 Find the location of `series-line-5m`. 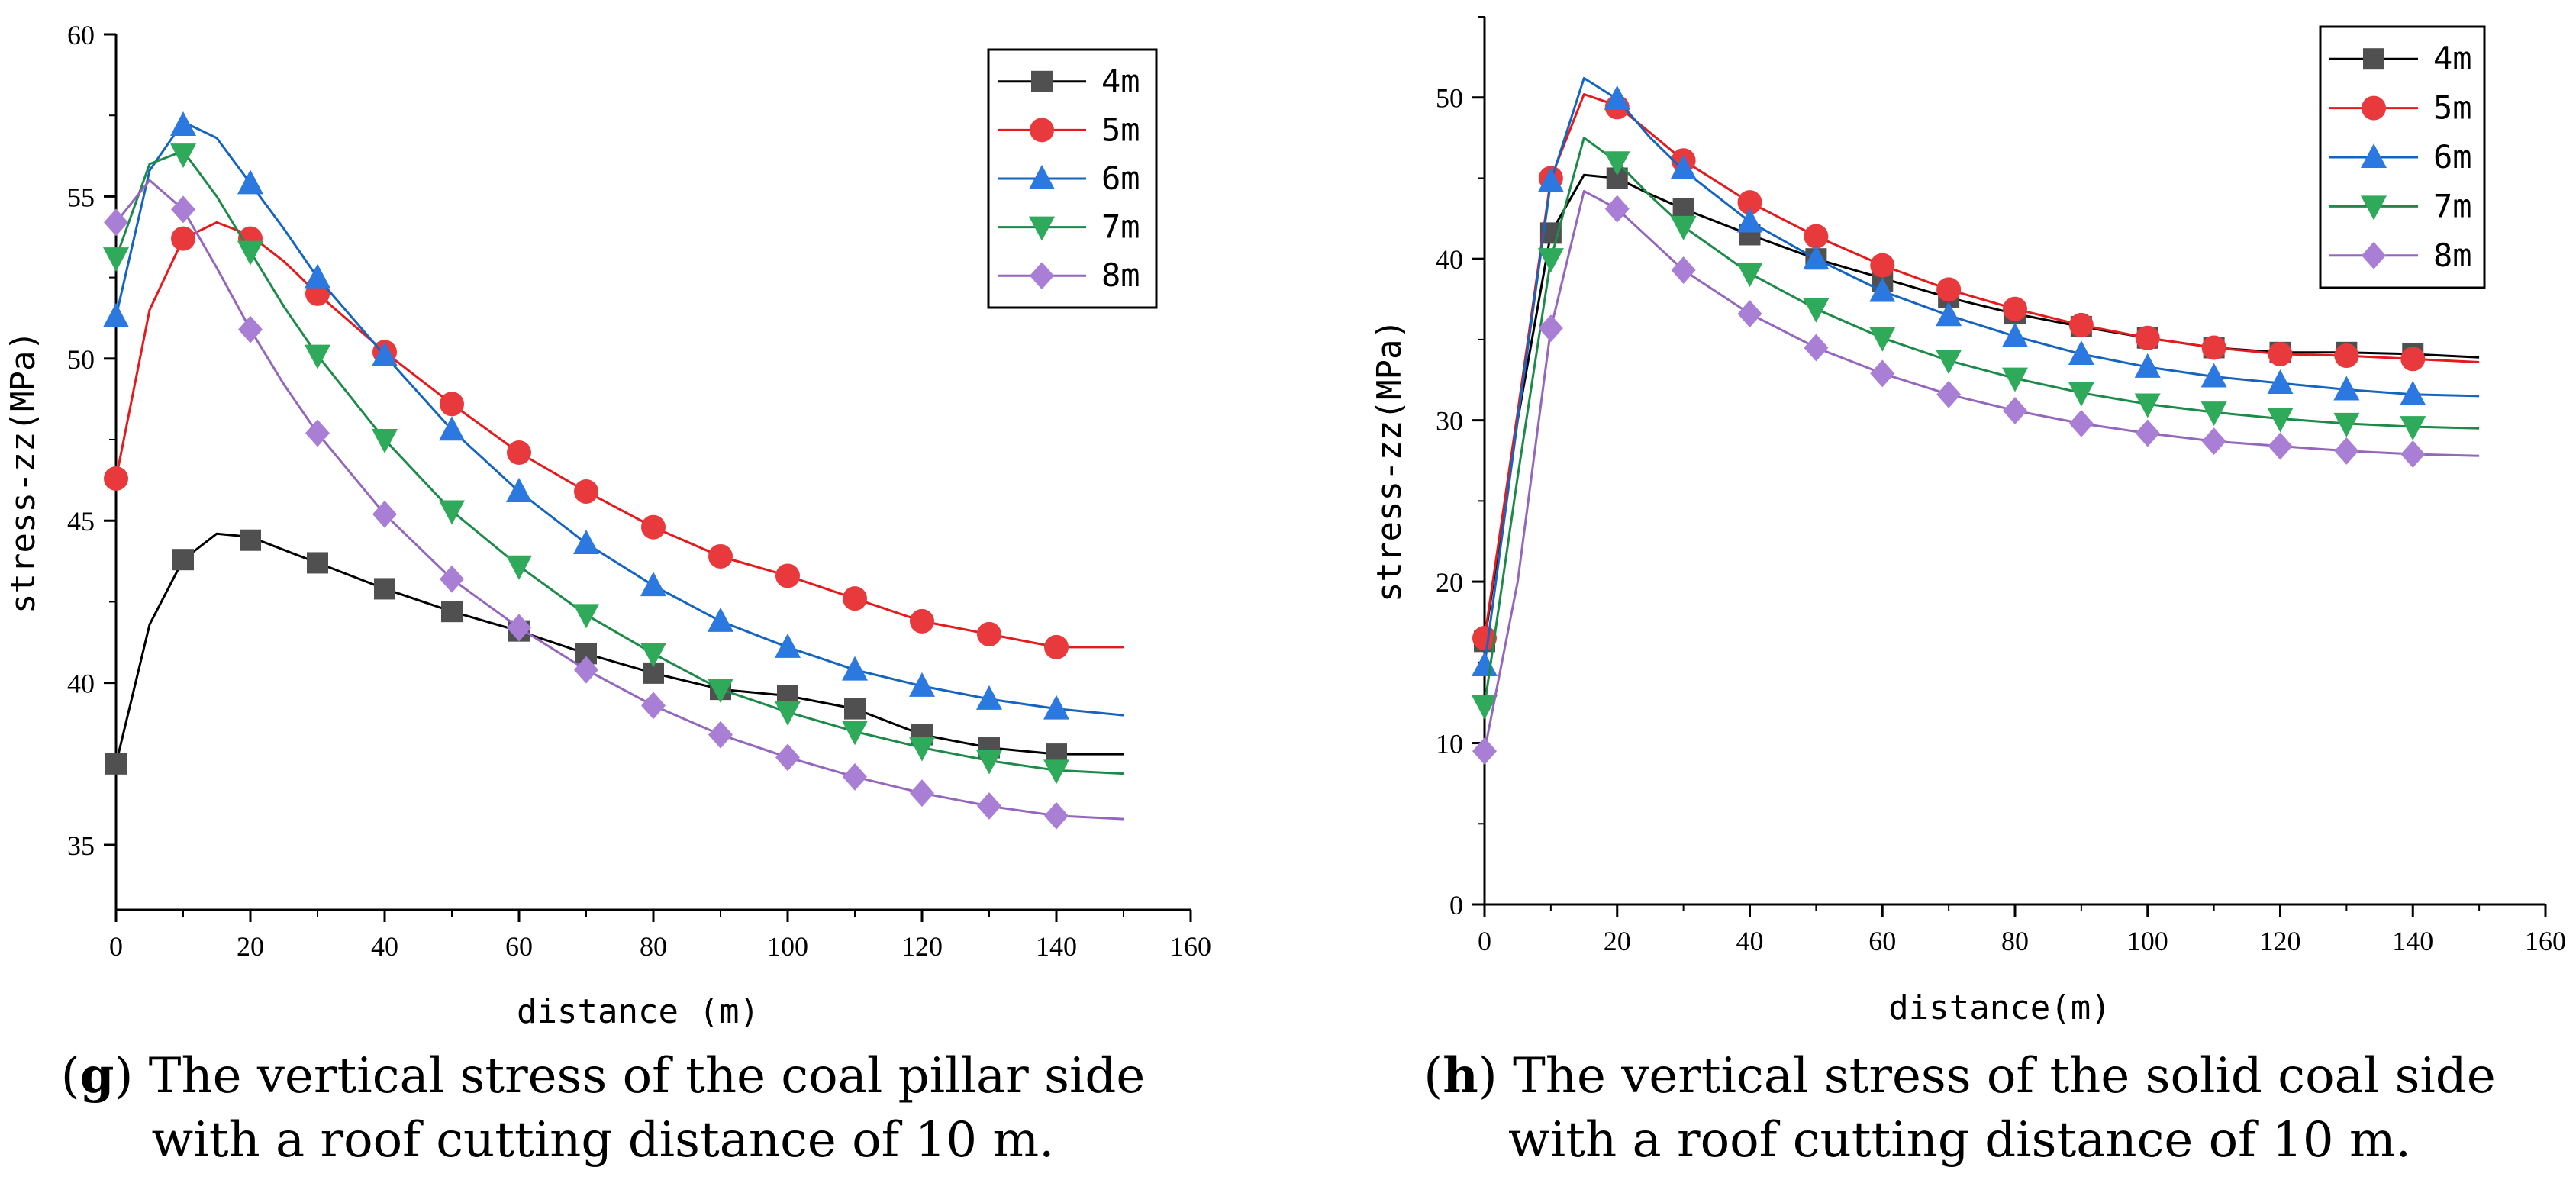

series-line-5m is located at coordinates (619, 435).